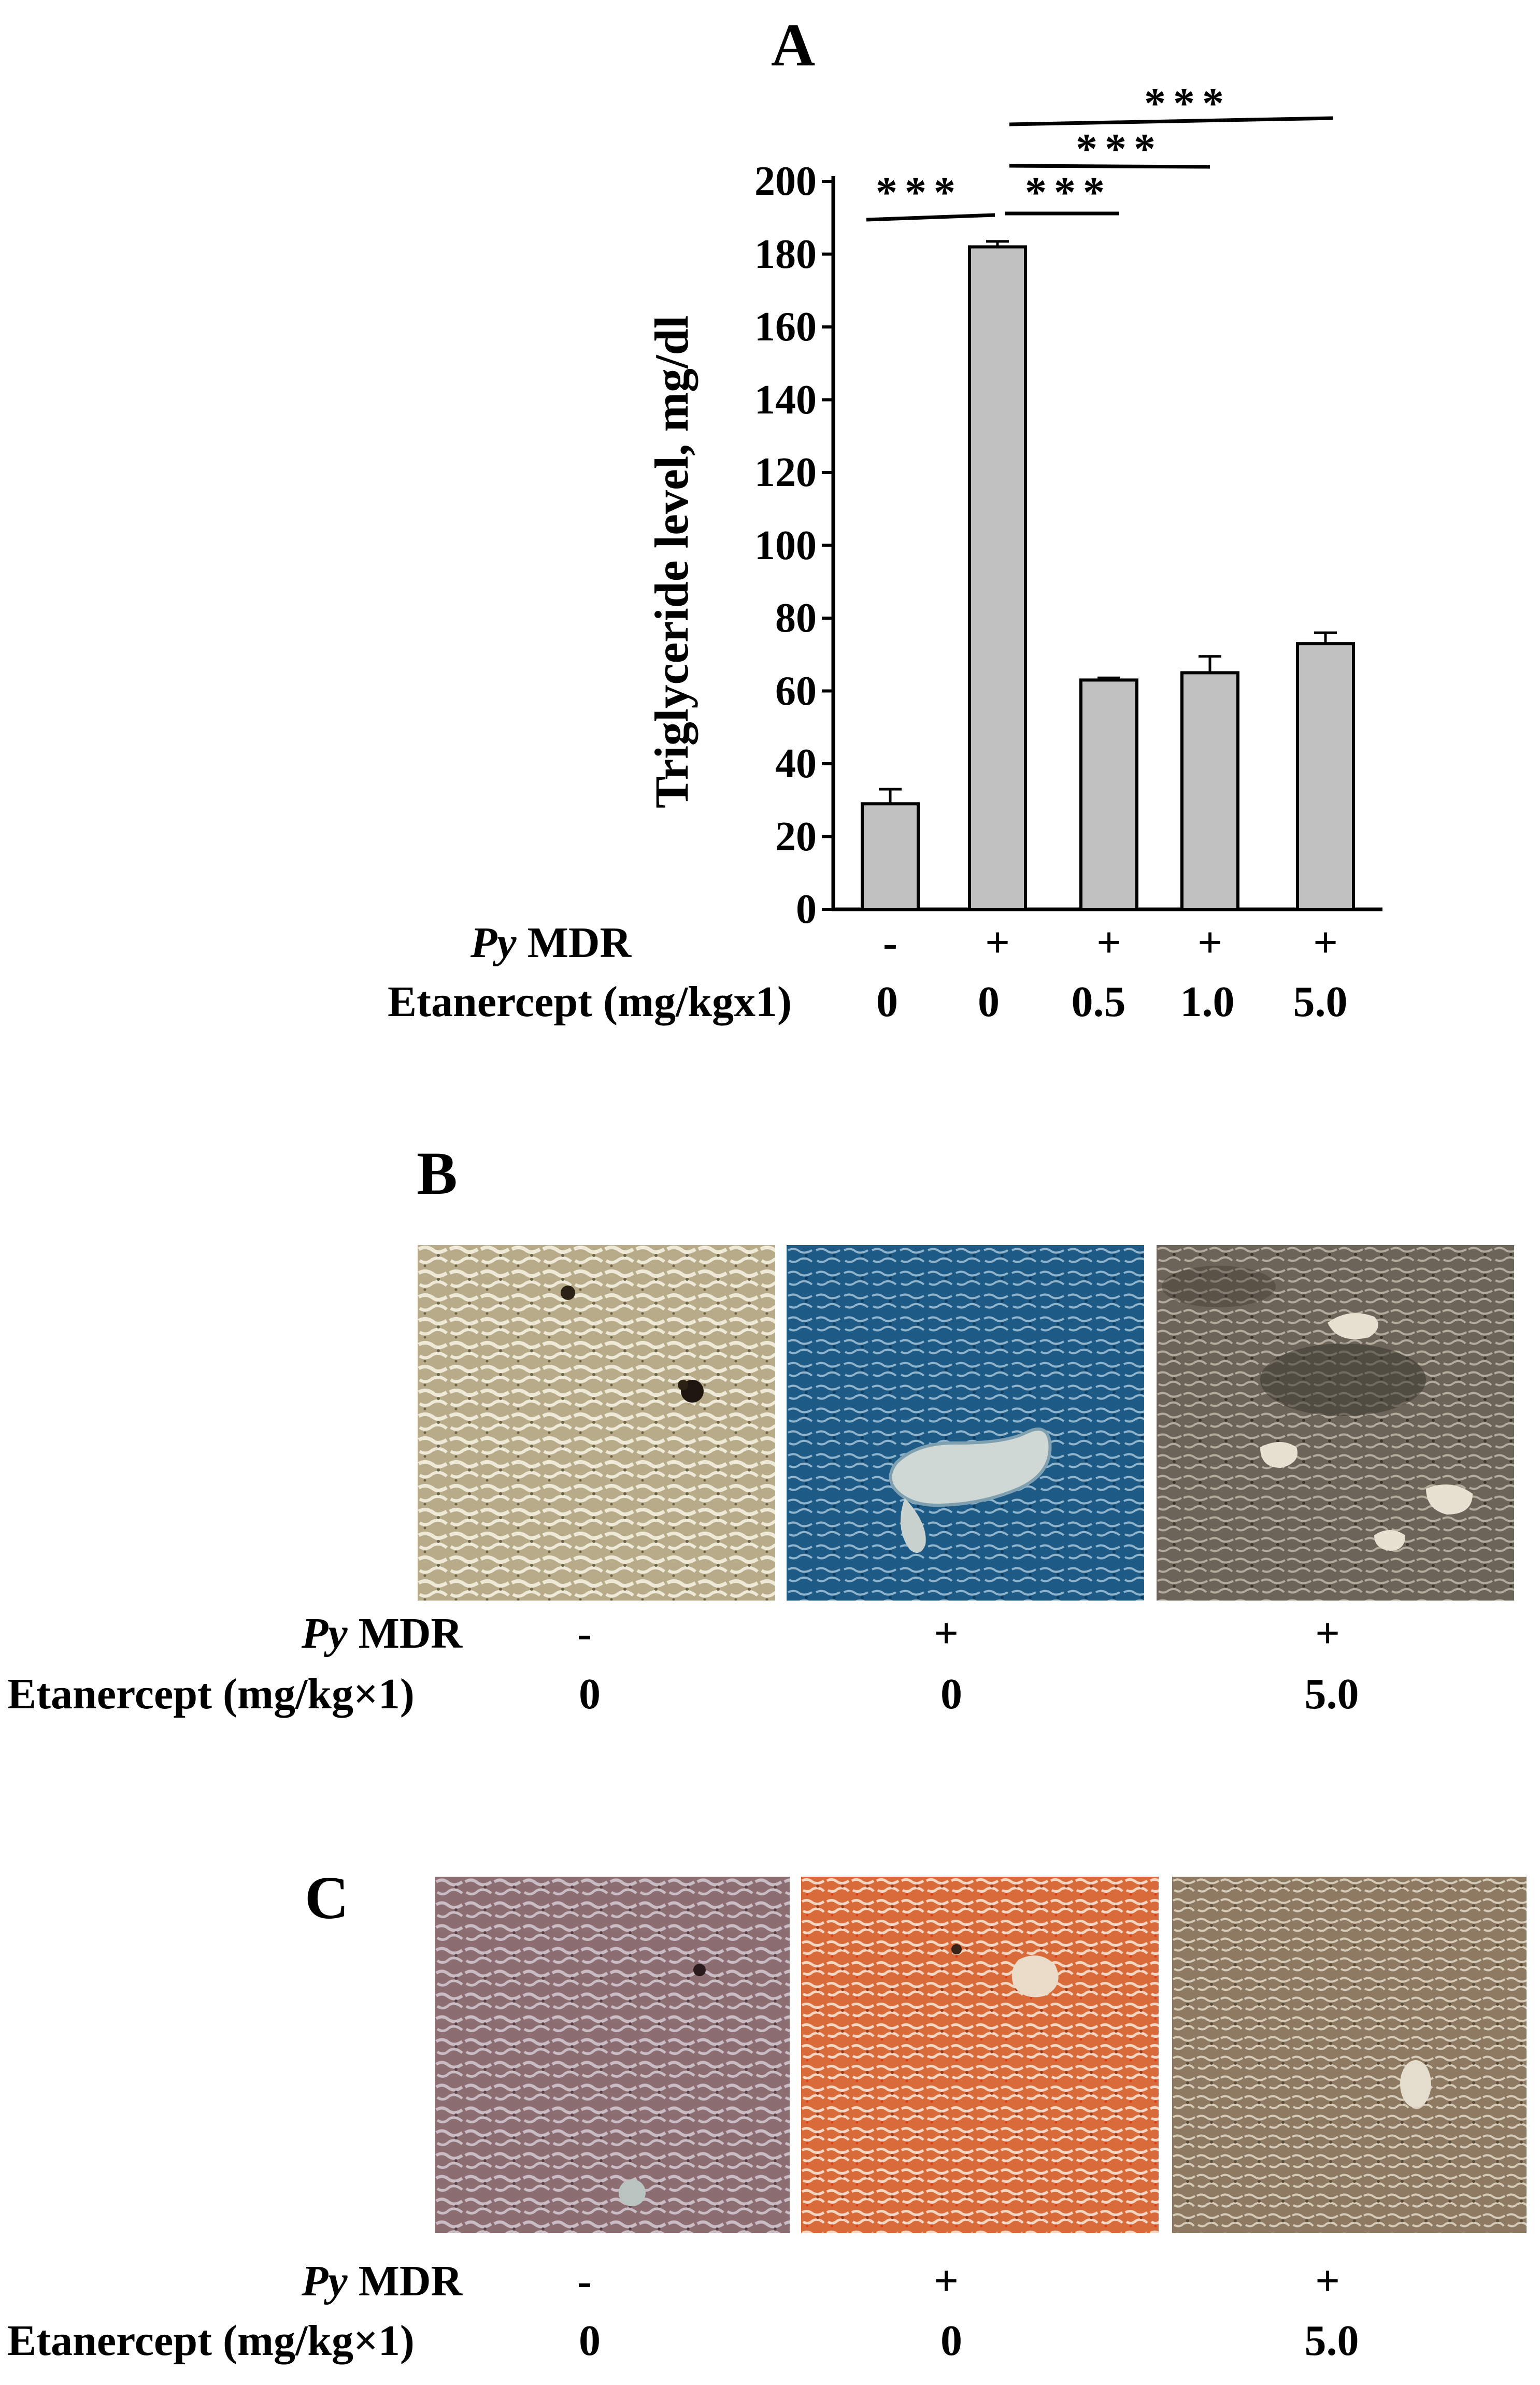 The height and width of the screenshot is (2385, 1540). Describe the element at coordinates (796, 836) in the screenshot. I see `y-tick-label: 20` at that location.